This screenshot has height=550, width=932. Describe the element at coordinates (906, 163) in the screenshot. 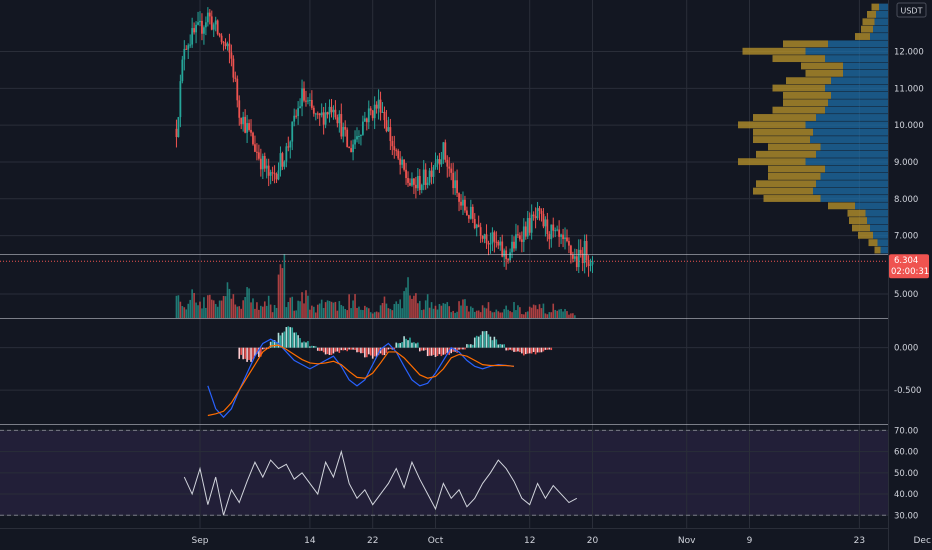

I see `y-tick-label: 9.000` at that location.